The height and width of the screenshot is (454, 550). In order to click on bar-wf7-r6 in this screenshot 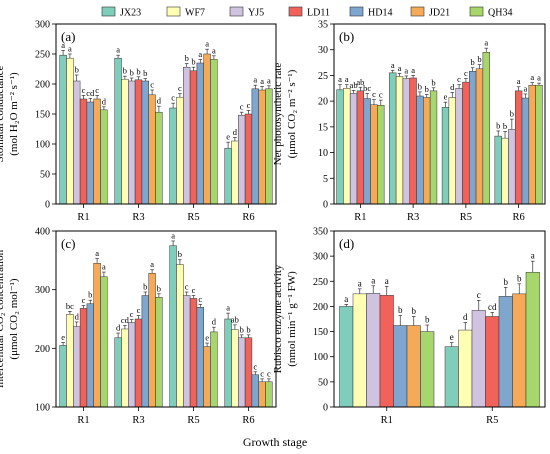, I will do `click(235, 172)`.